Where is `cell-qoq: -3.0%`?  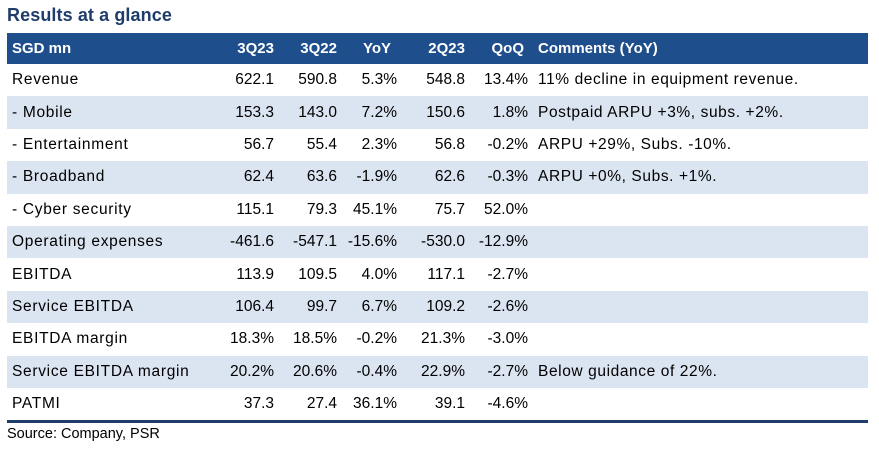
cell-qoq: -3.0% is located at coordinates (508, 339).